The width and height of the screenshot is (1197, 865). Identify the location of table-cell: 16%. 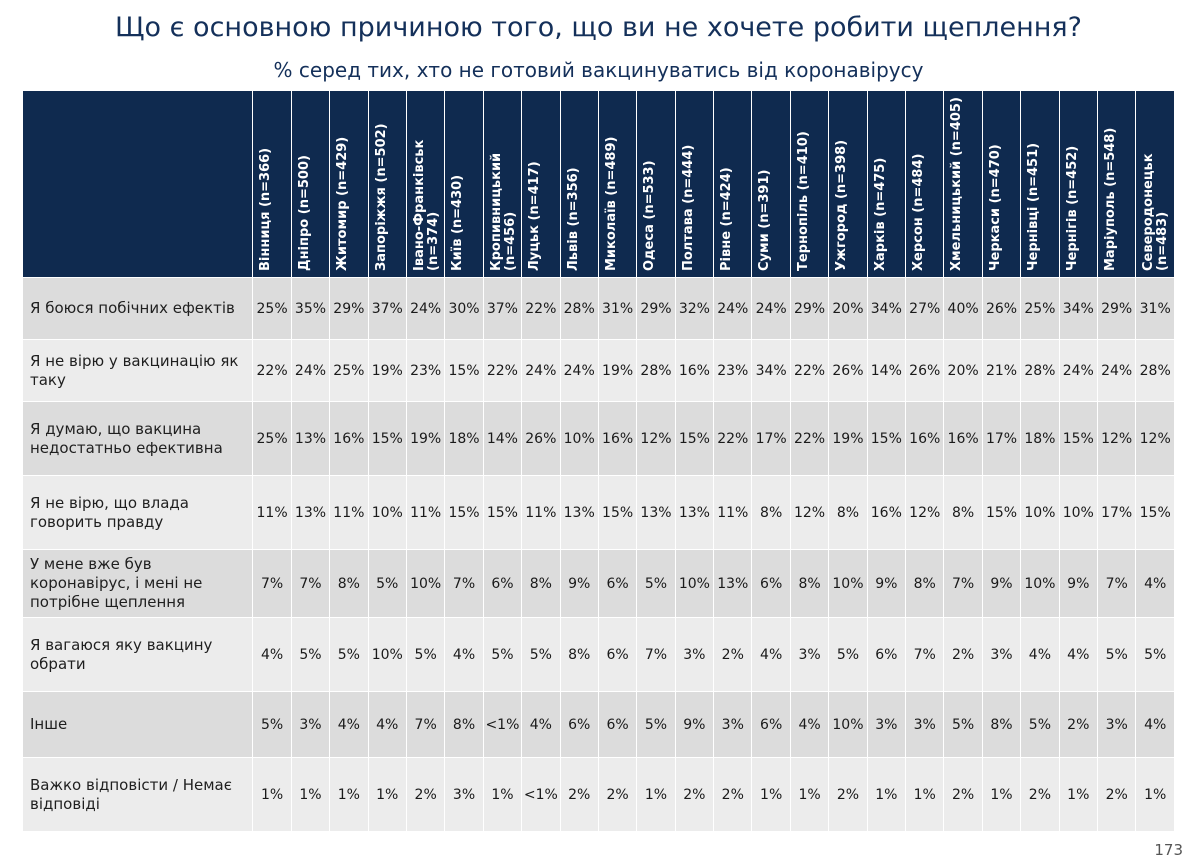
(886, 512).